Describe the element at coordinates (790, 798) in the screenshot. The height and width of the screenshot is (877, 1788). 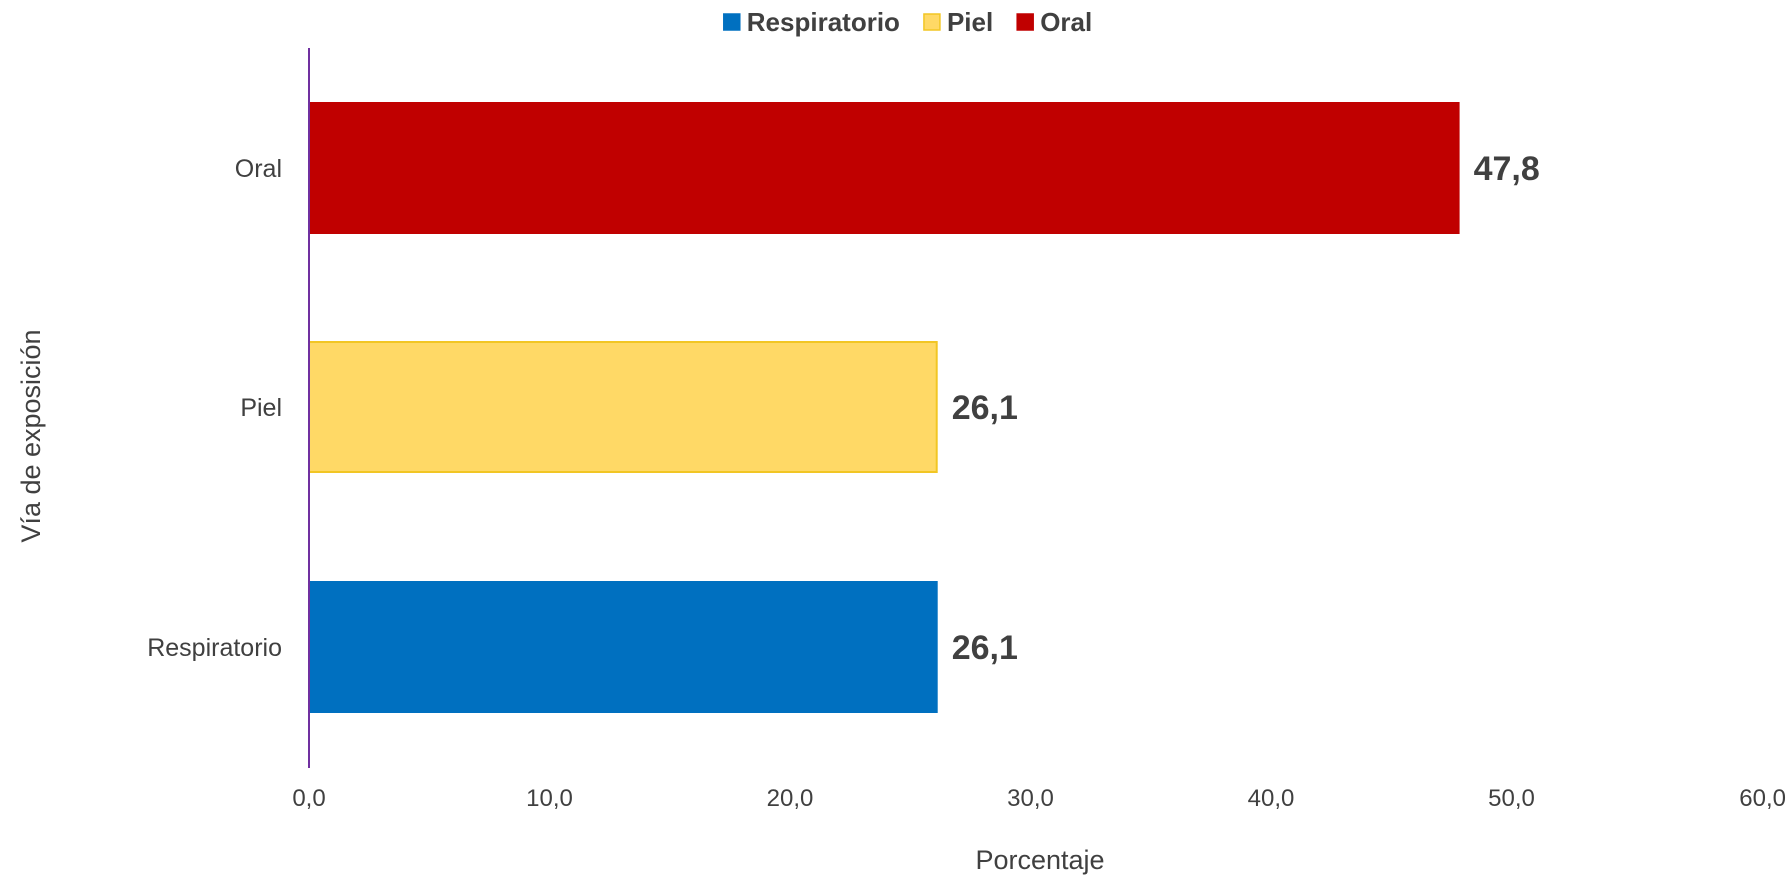
I see `x-tick-label: 20,0` at that location.